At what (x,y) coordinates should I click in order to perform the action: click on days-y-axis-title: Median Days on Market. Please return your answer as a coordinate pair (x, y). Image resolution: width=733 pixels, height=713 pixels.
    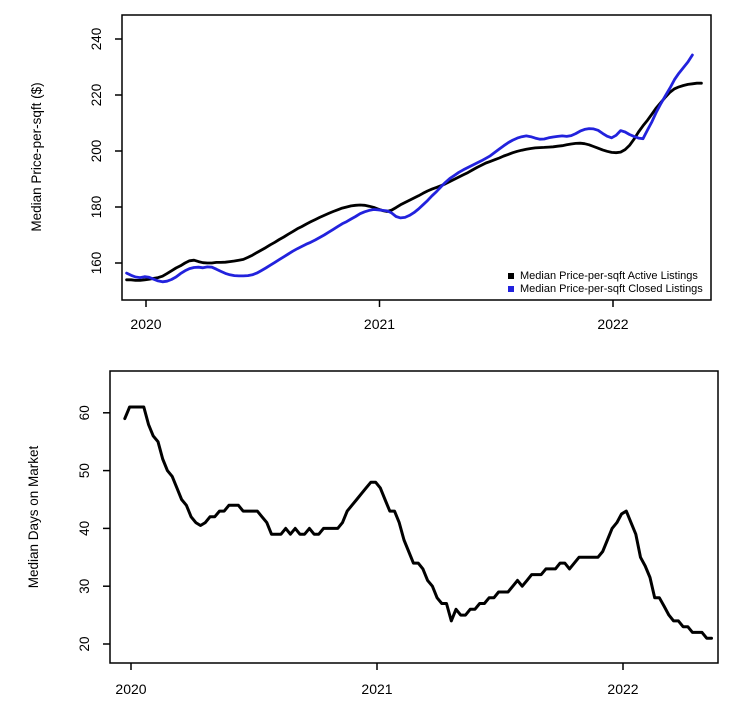
    Looking at the image, I should click on (33, 517).